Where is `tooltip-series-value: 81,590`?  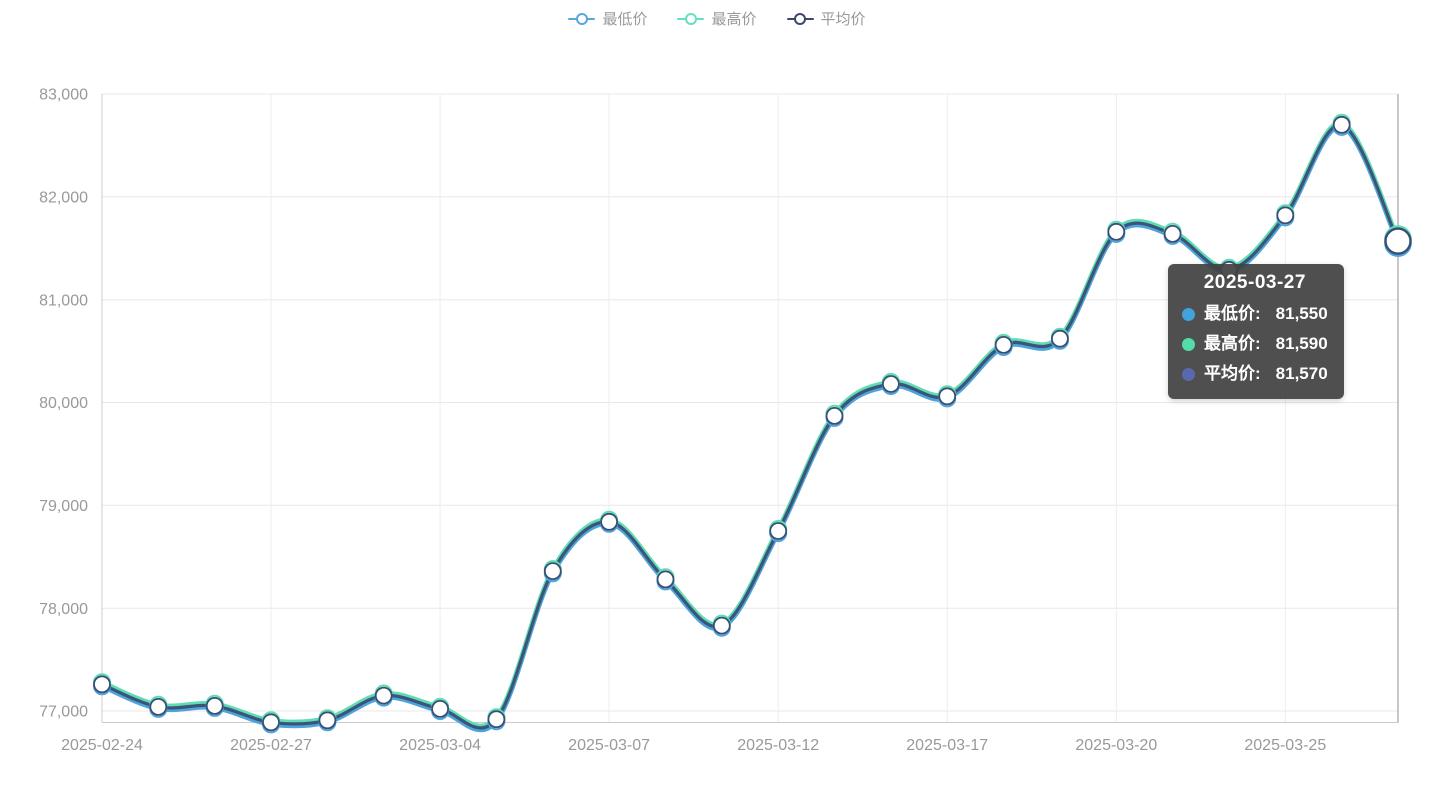 tooltip-series-value: 81,590 is located at coordinates (1301, 343).